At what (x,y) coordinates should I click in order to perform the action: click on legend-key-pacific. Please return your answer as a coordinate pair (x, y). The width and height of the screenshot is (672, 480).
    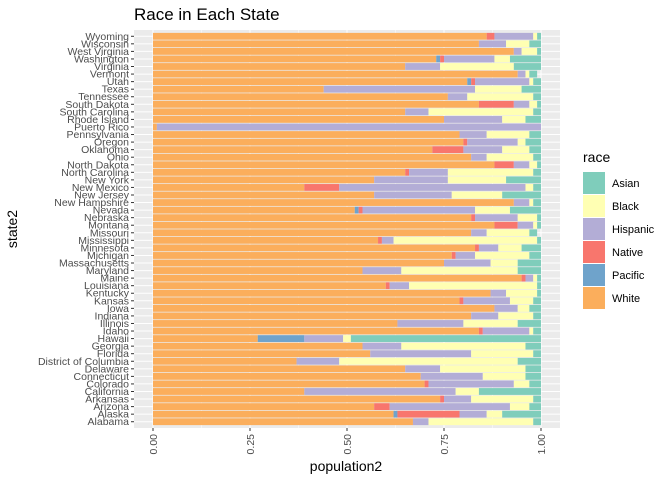
    Looking at the image, I should click on (594, 275).